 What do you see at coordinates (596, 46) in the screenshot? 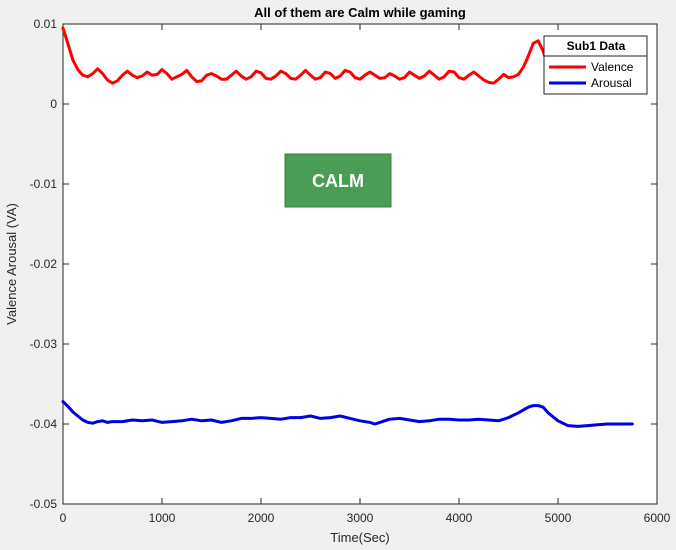
I see `legend-title: Sub1 Data` at bounding box center [596, 46].